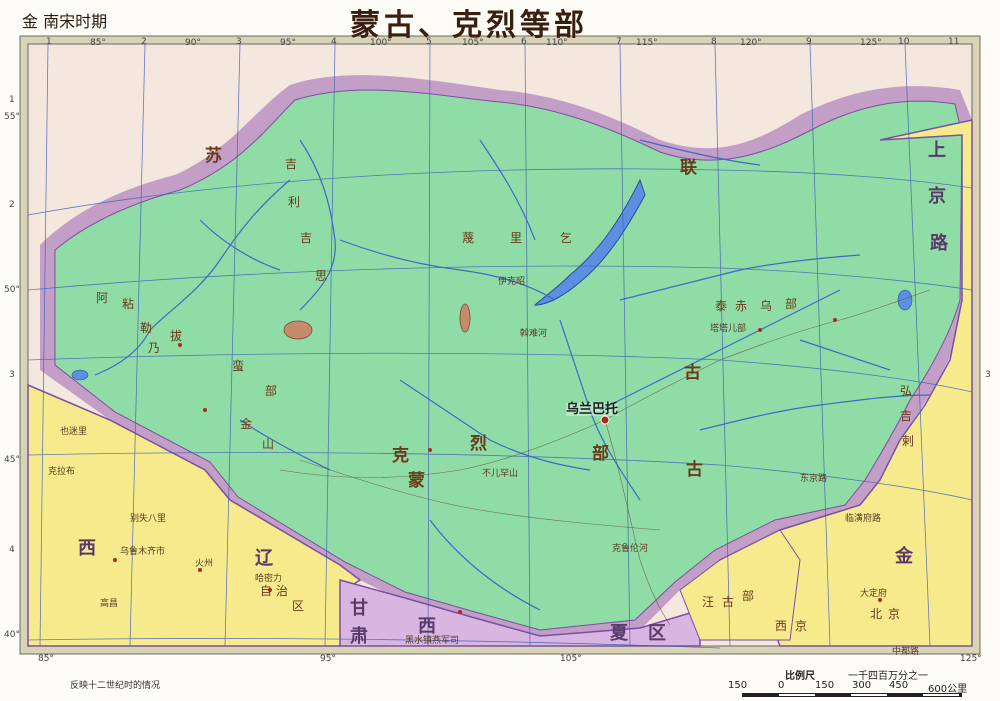  What do you see at coordinates (751, 43) in the screenshot?
I see `lon-120: 120°` at bounding box center [751, 43].